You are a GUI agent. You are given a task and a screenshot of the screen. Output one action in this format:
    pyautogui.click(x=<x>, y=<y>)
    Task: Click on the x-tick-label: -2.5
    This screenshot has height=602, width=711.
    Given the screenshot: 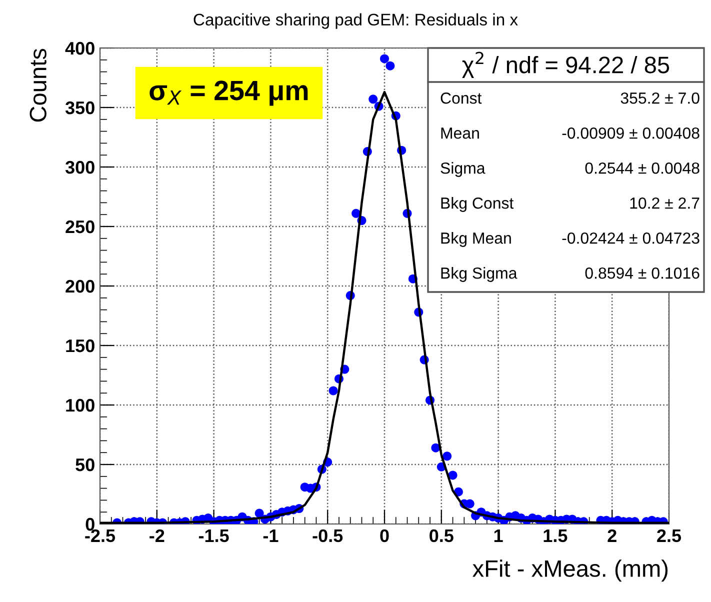 What is the action you would take?
    pyautogui.click(x=100, y=535)
    